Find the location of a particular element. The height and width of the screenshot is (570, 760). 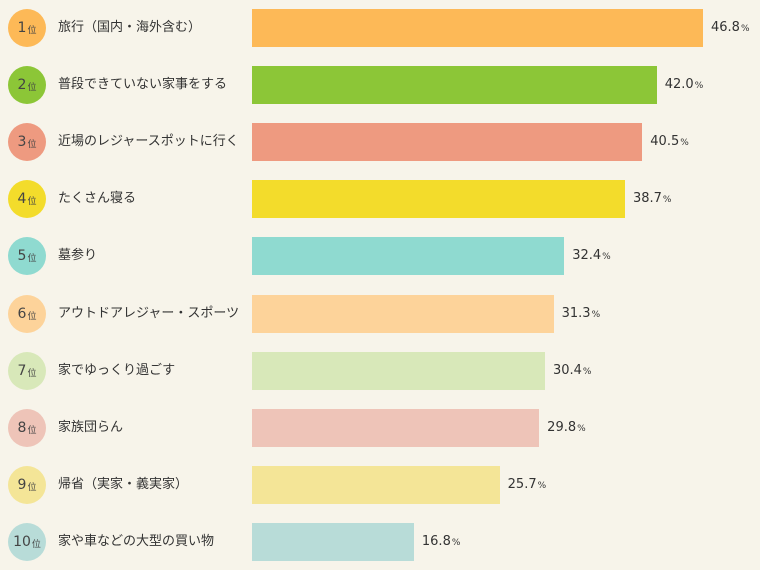

category-label: 家や車などの大型の買い物 is located at coordinates (136, 541).